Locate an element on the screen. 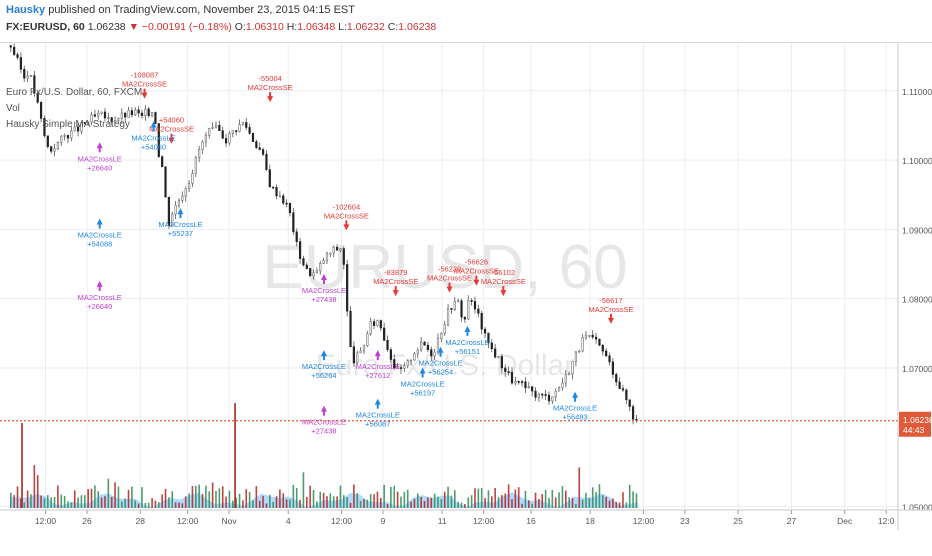 The width and height of the screenshot is (932, 556). x-tick-label: Nov is located at coordinates (229, 521).